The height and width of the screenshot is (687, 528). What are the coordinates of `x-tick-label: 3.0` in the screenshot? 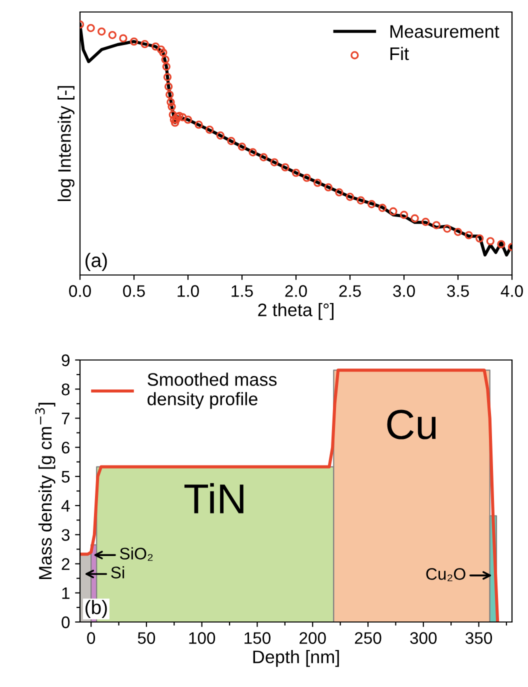 It's located at (404, 291).